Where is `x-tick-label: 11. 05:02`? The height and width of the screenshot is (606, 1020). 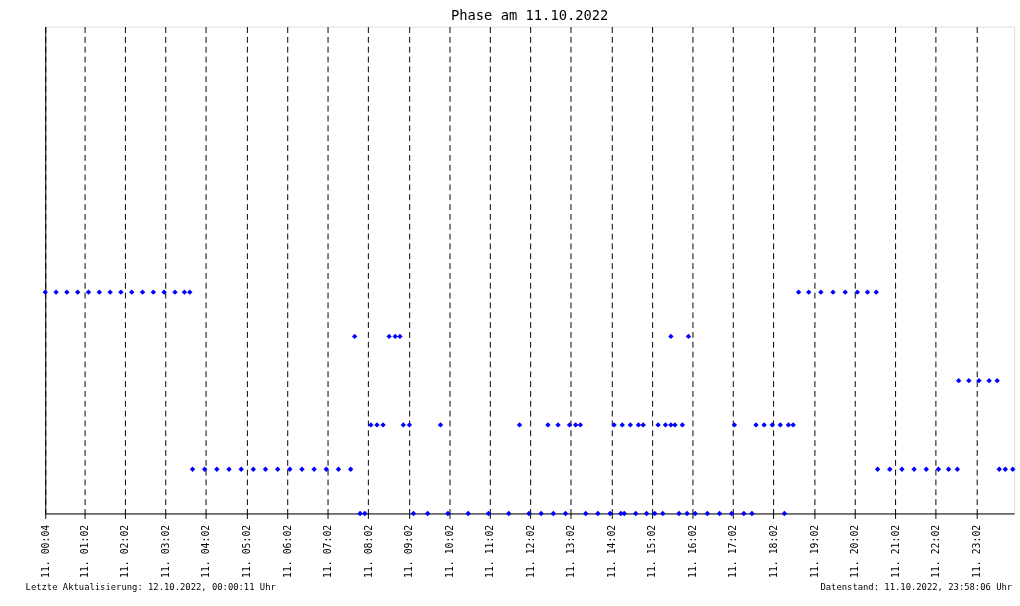
x-tick-label: 11. 05:02 is located at coordinates (247, 551).